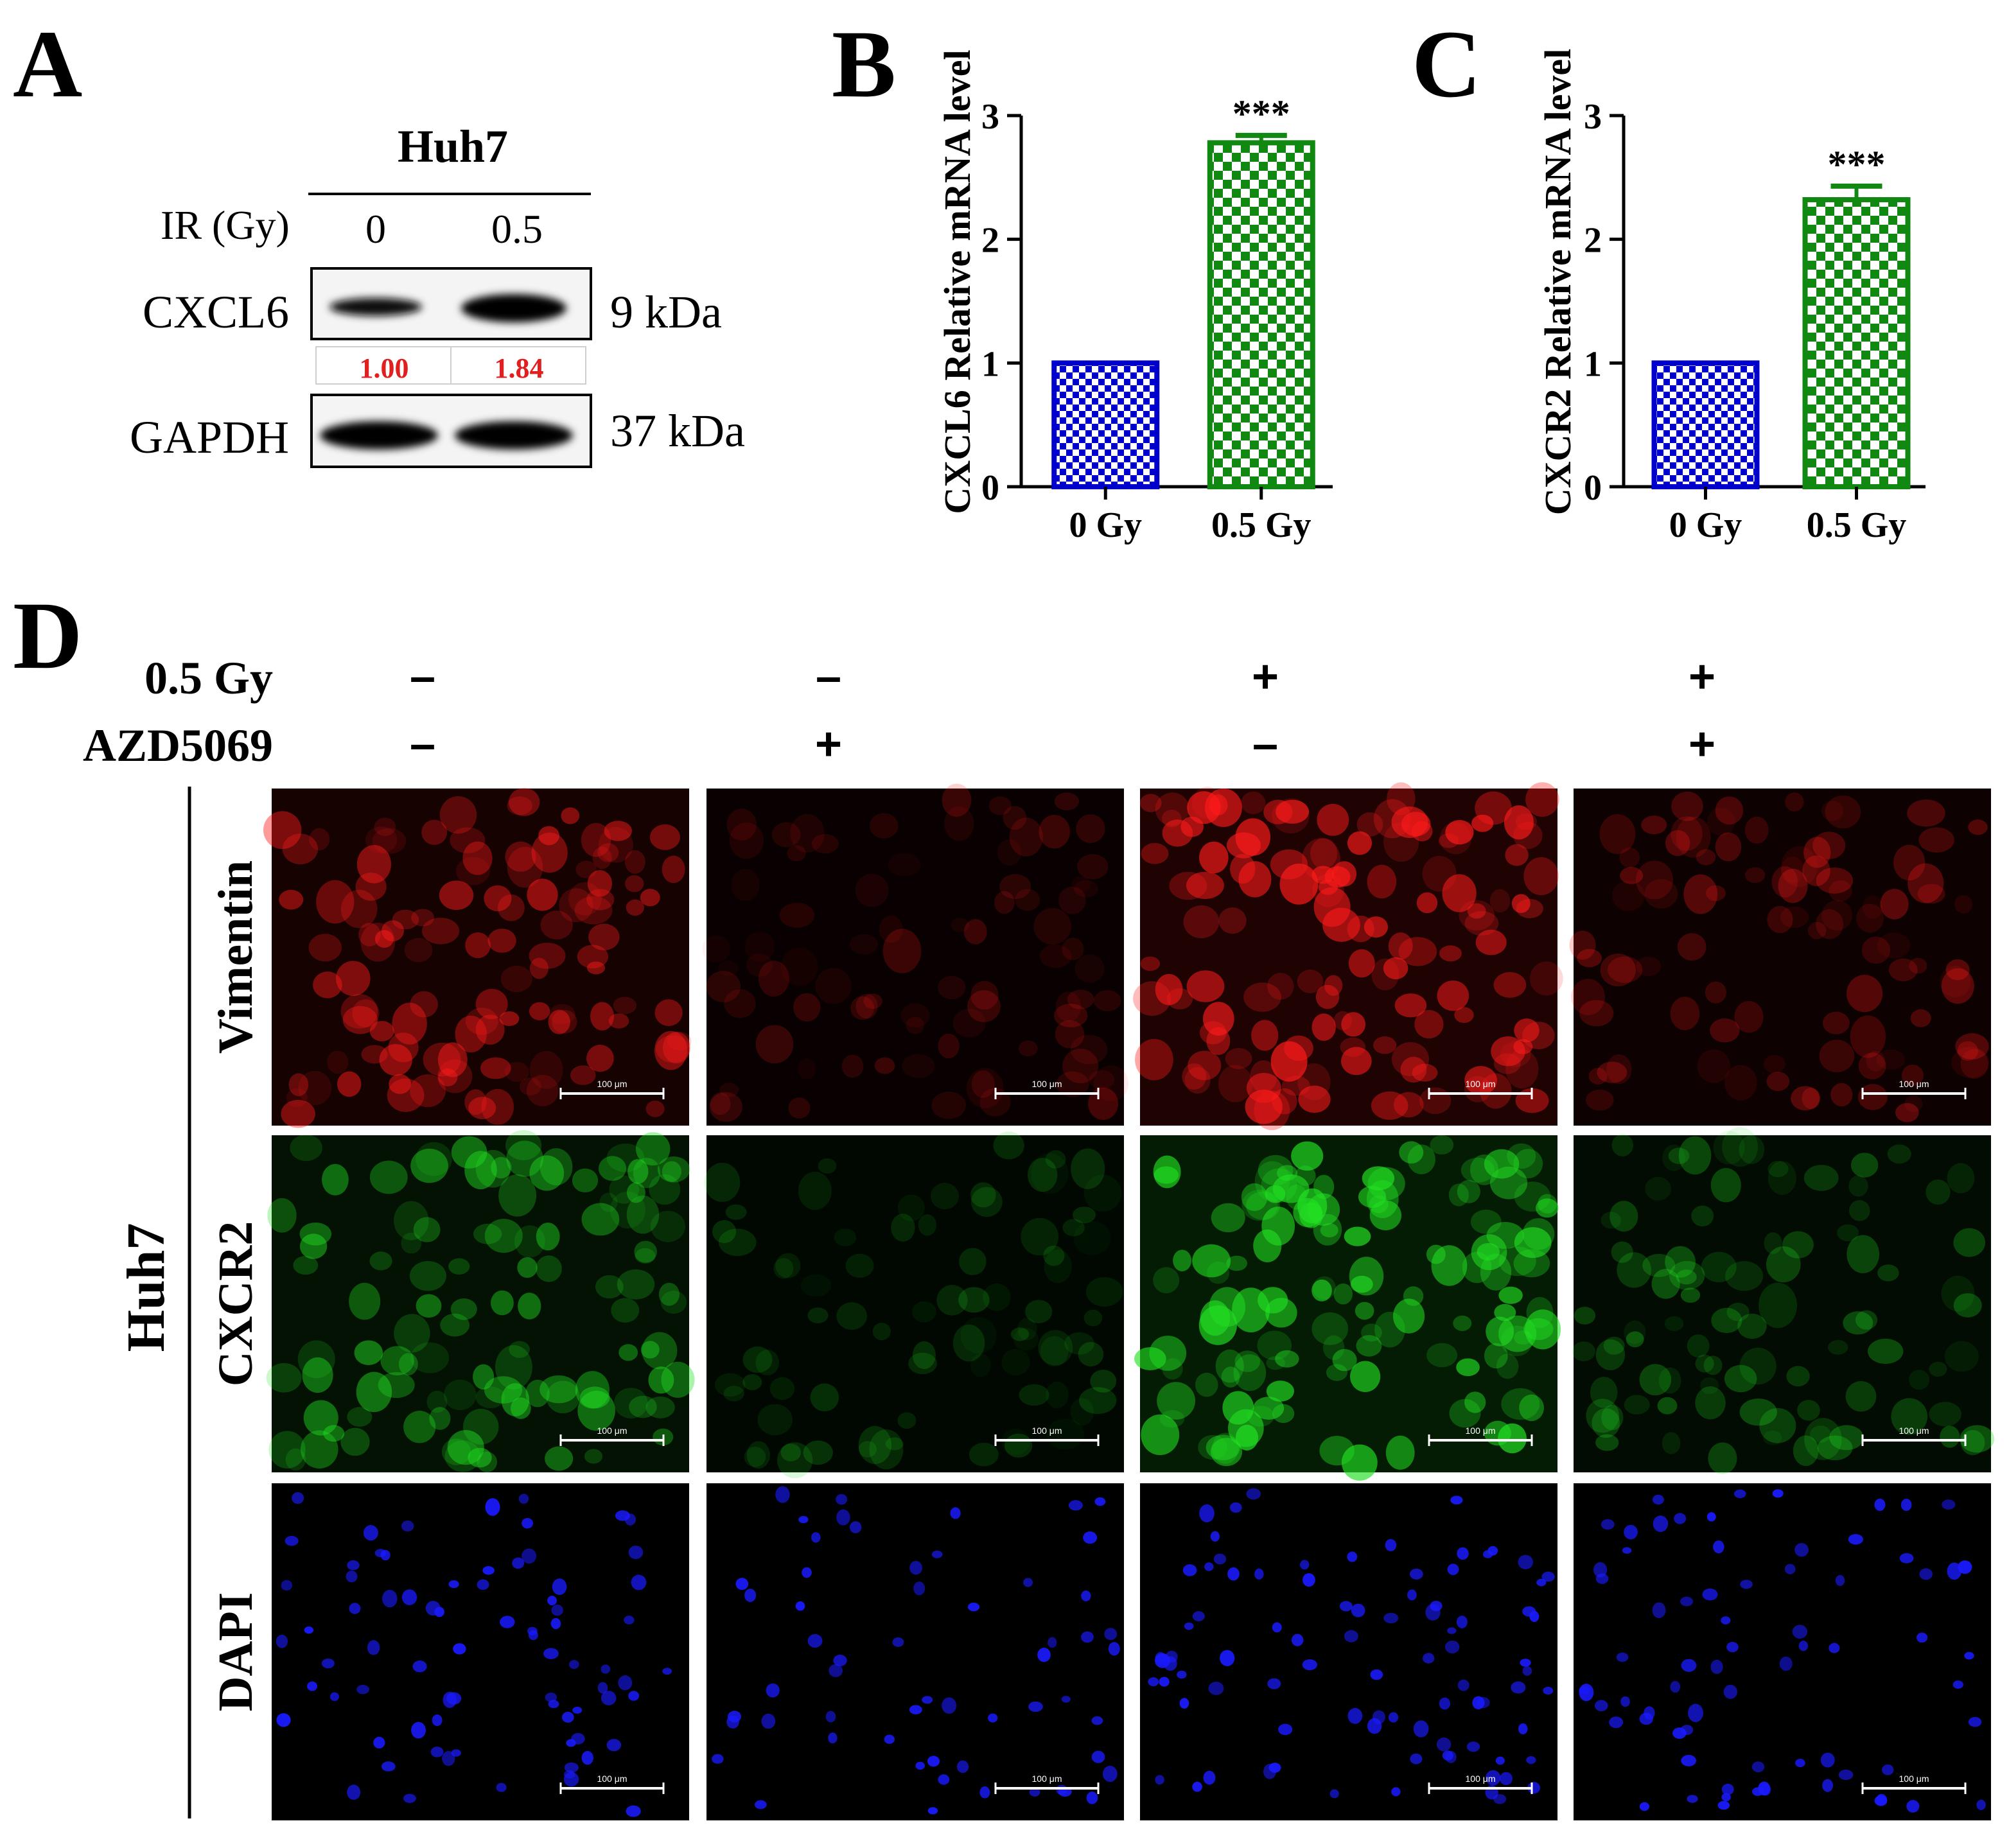 The image size is (2009, 1848). Describe the element at coordinates (990, 364) in the screenshot. I see `y-tick-label: 1` at that location.